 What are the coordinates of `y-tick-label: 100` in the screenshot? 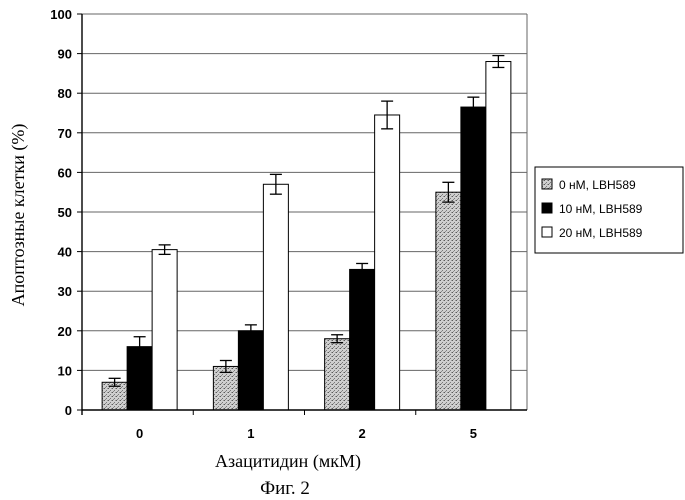 It's located at (61, 14).